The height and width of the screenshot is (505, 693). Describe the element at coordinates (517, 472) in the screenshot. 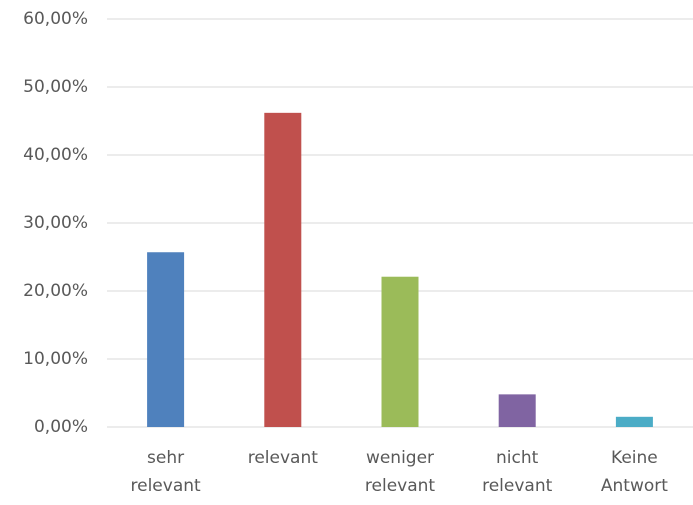

I see `x-tick-label: nicht relevant` at that location.